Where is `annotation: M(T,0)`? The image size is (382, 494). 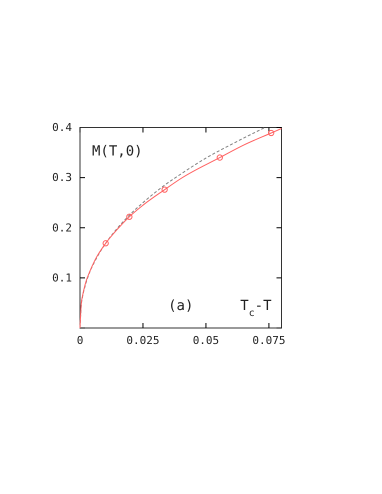 annotation: M(T,0) is located at coordinates (117, 152).